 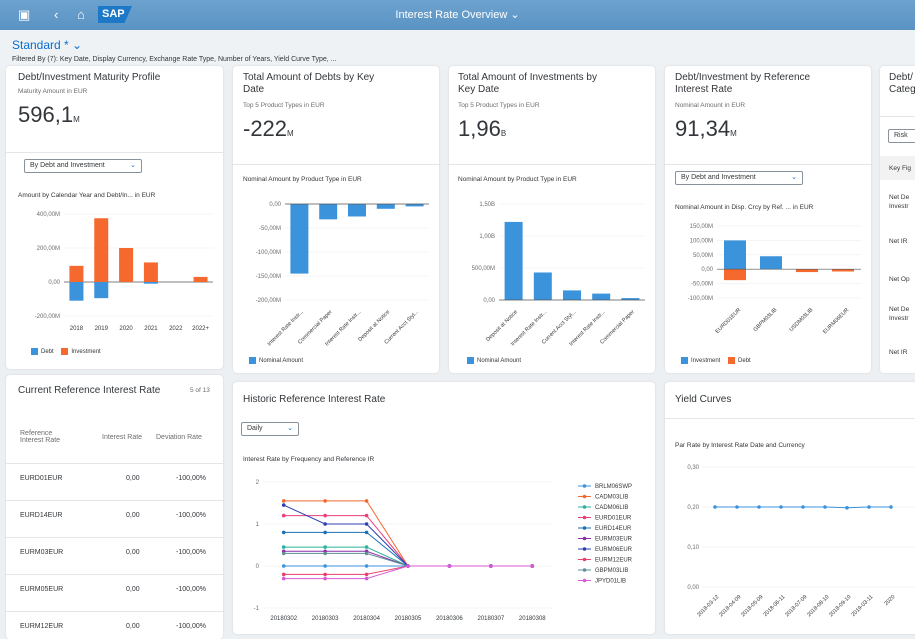 What do you see at coordinates (114, 478) in the screenshot?
I see `table-row: EURD01EUR 0,00 -100,00%` at bounding box center [114, 478].